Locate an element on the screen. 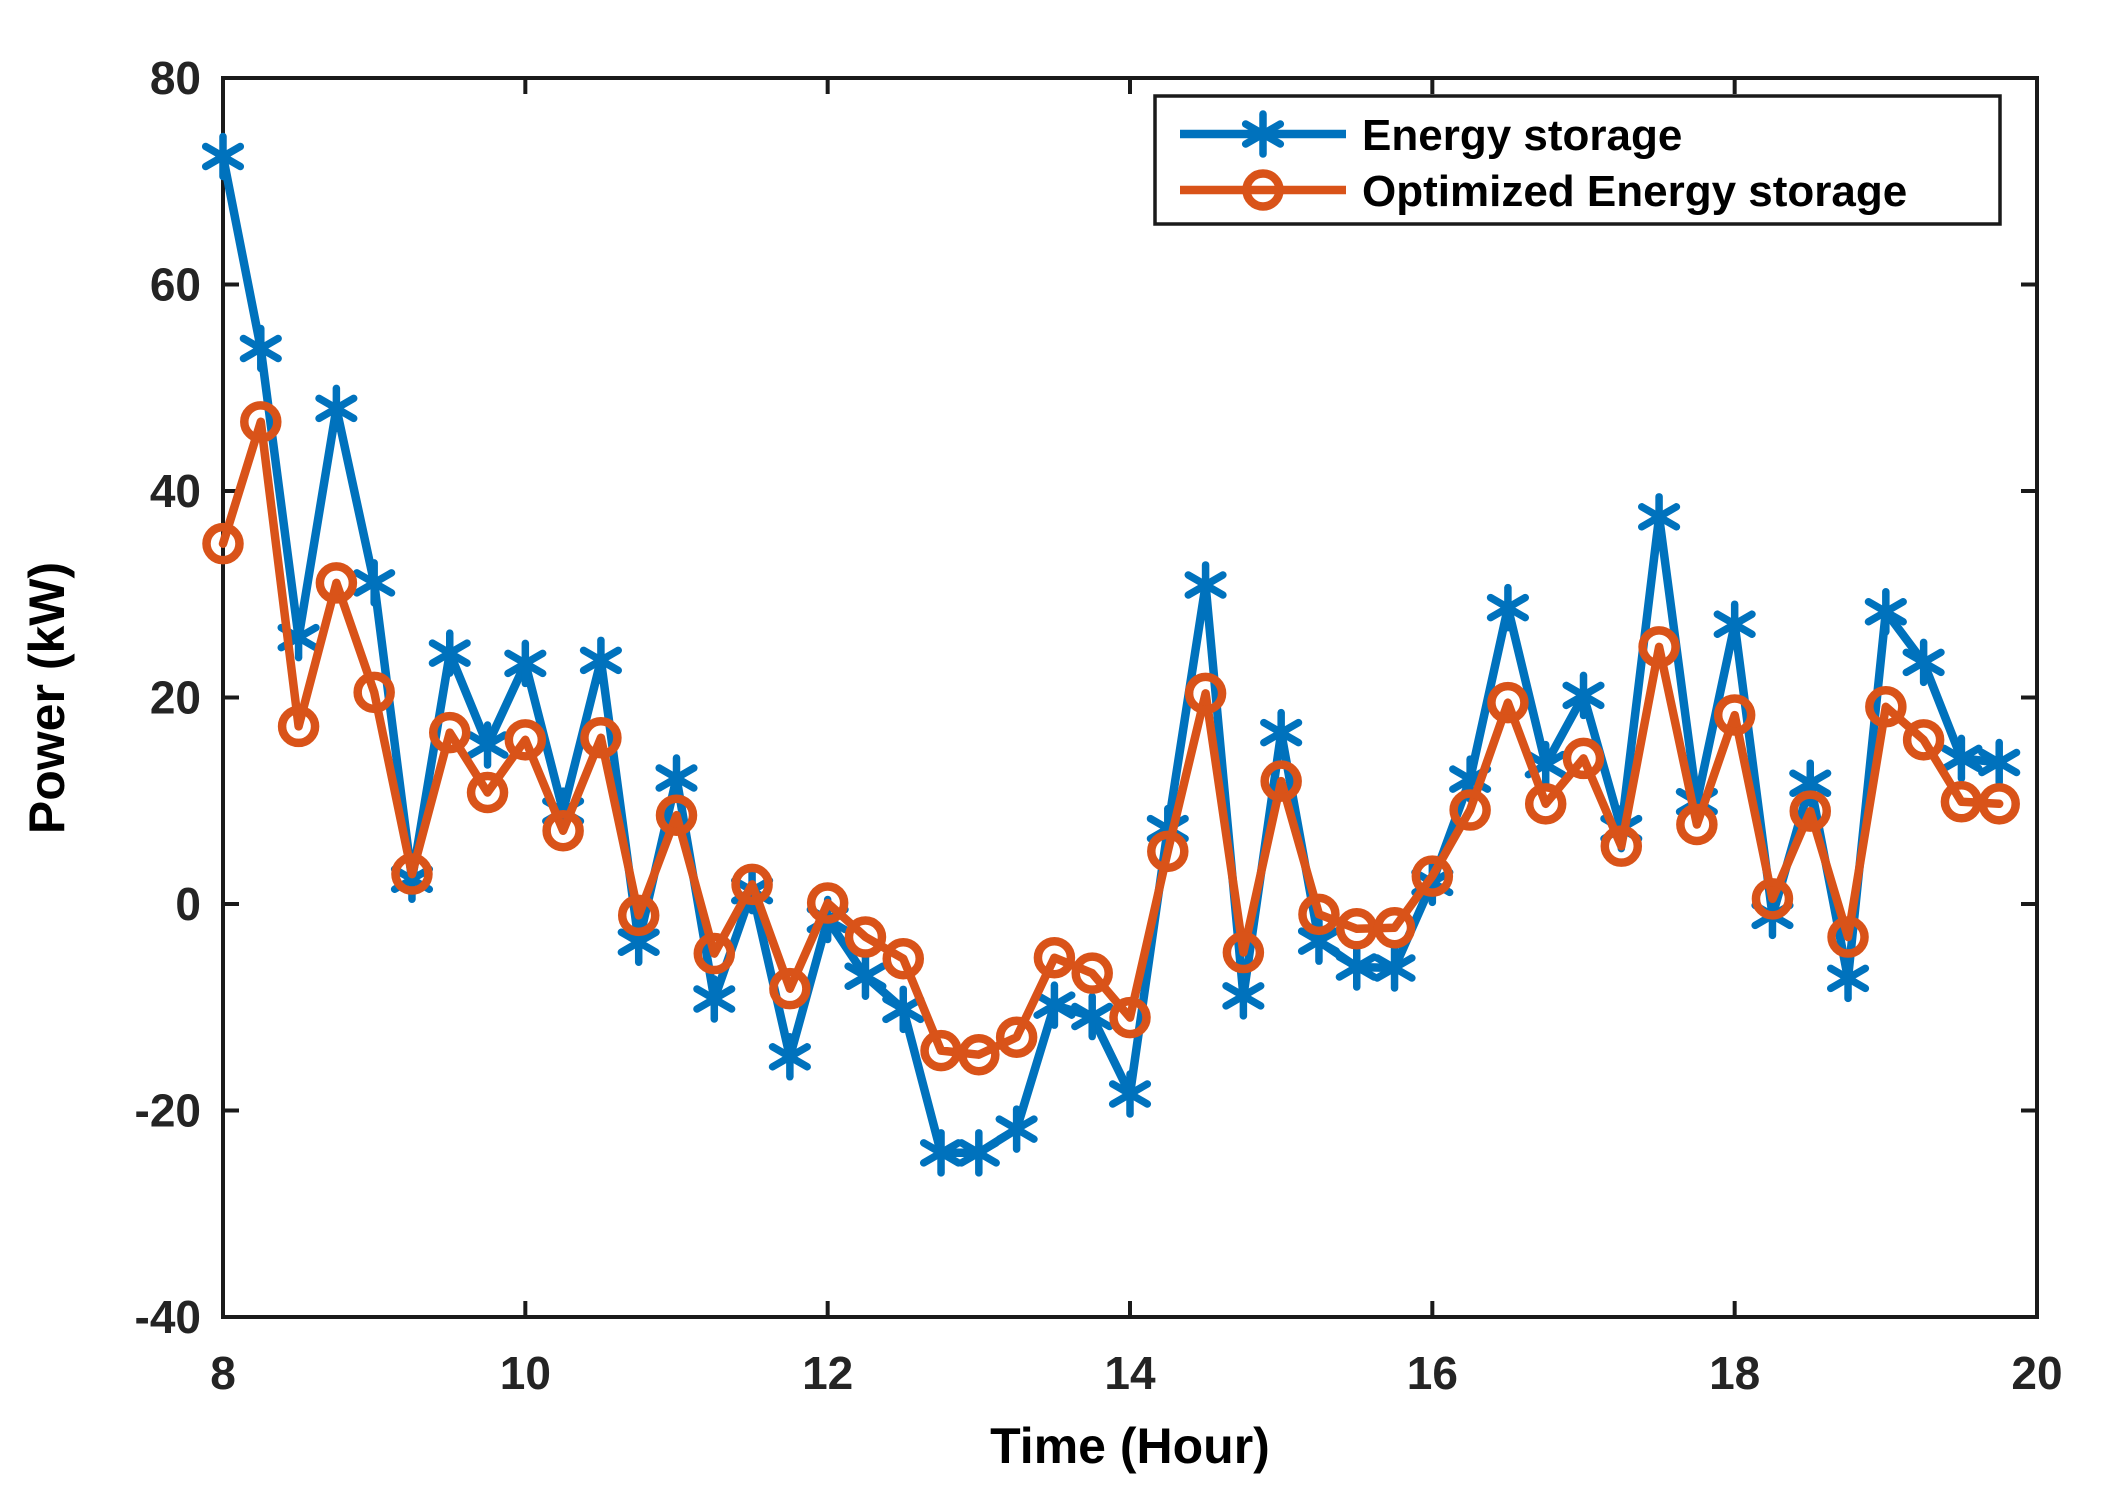  x-tick-label: 20 is located at coordinates (2036, 1373).